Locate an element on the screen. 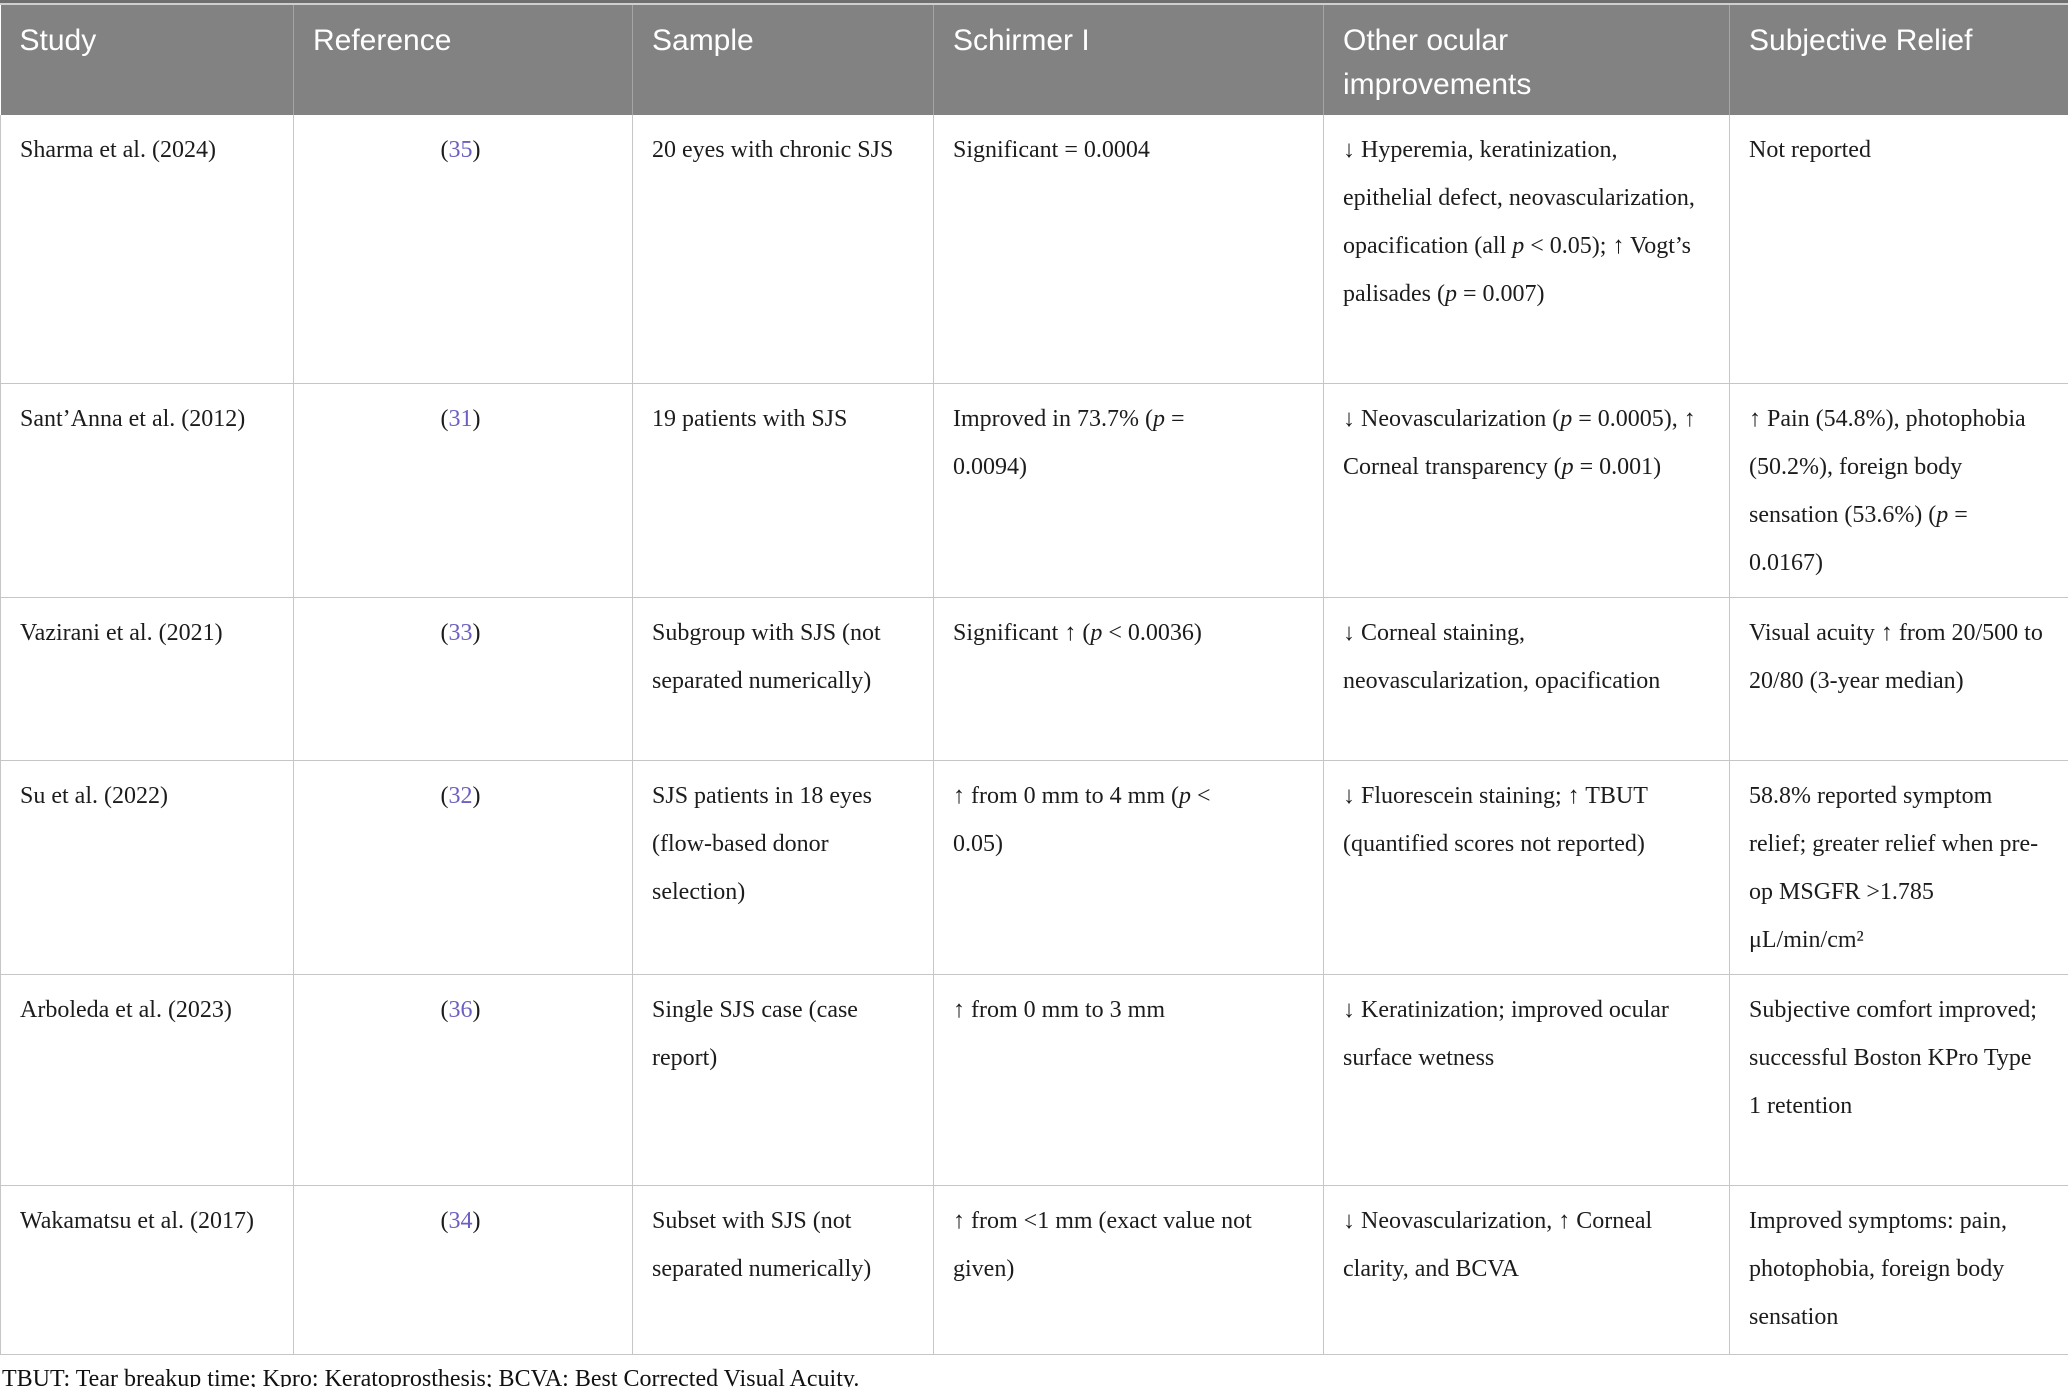  cell-relief: Not reported is located at coordinates (1898, 249).